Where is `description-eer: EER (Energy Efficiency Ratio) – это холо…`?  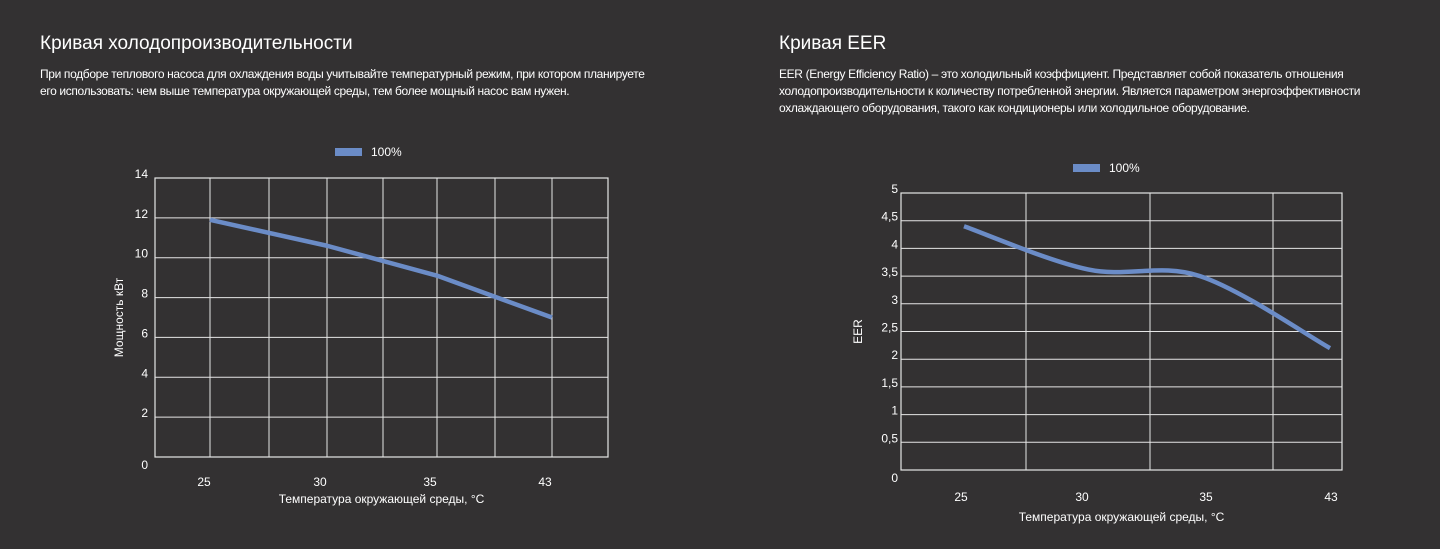
description-eer: EER (Energy Efficiency Ratio) – это холо… is located at coordinates (1070, 91).